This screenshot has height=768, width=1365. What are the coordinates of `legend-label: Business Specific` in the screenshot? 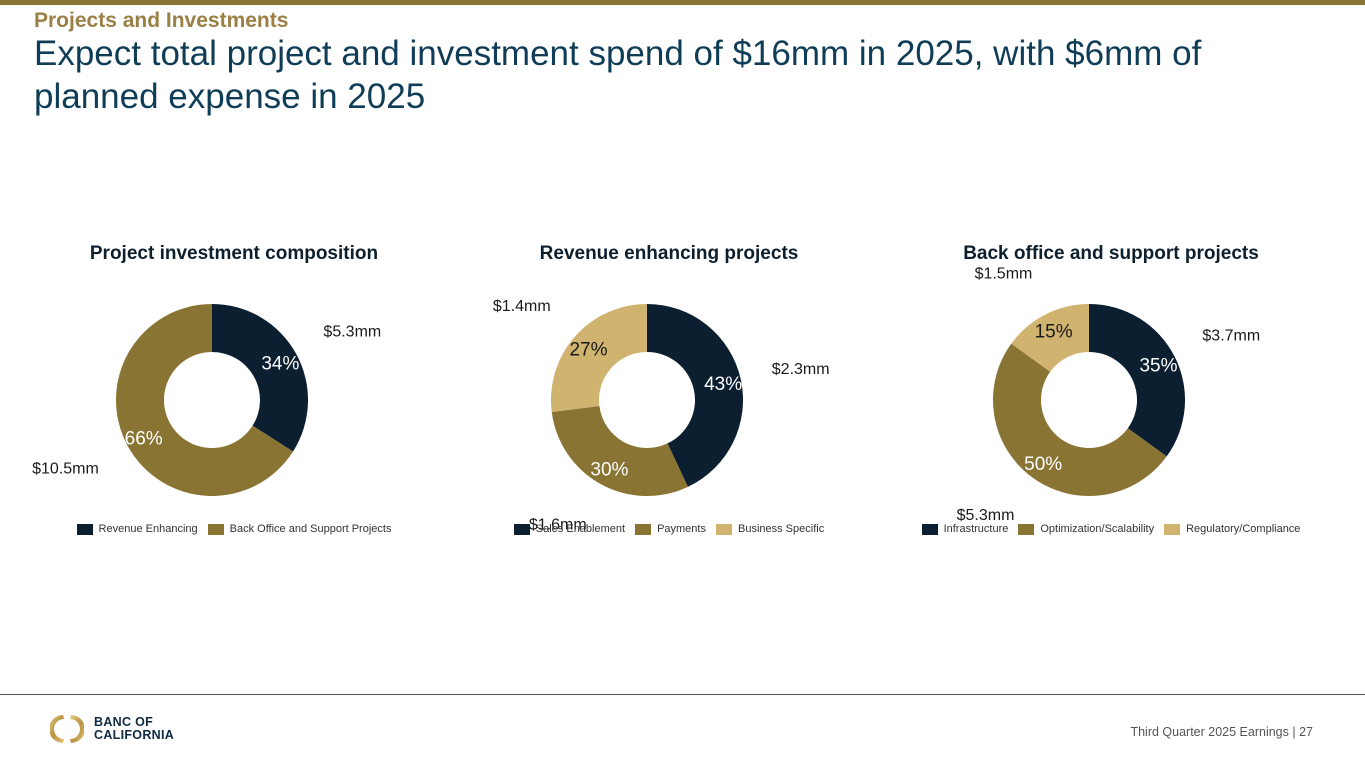 It's located at (781, 529).